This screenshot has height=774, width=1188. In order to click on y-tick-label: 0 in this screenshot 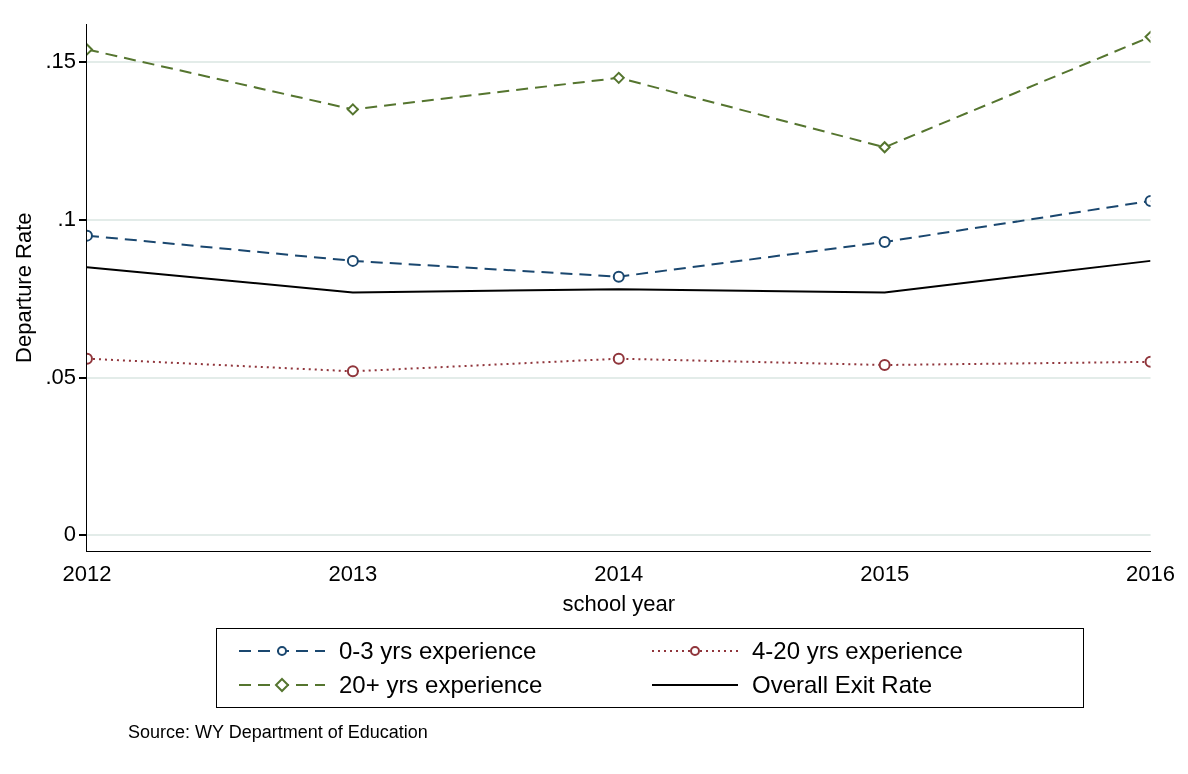, I will do `click(69, 534)`.